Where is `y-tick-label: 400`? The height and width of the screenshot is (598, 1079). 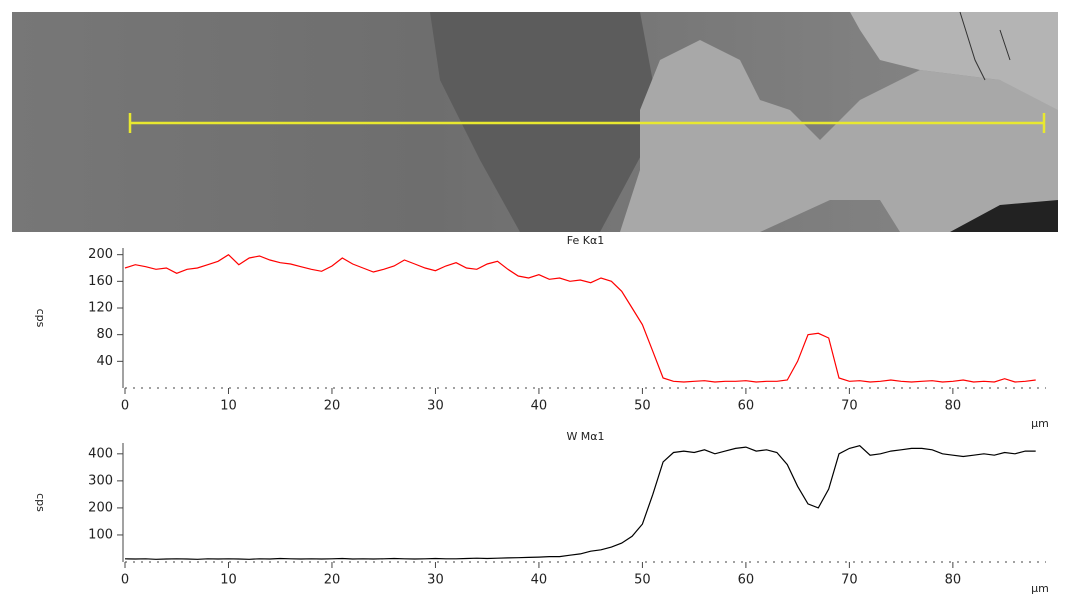 y-tick-label: 400 is located at coordinates (100, 453).